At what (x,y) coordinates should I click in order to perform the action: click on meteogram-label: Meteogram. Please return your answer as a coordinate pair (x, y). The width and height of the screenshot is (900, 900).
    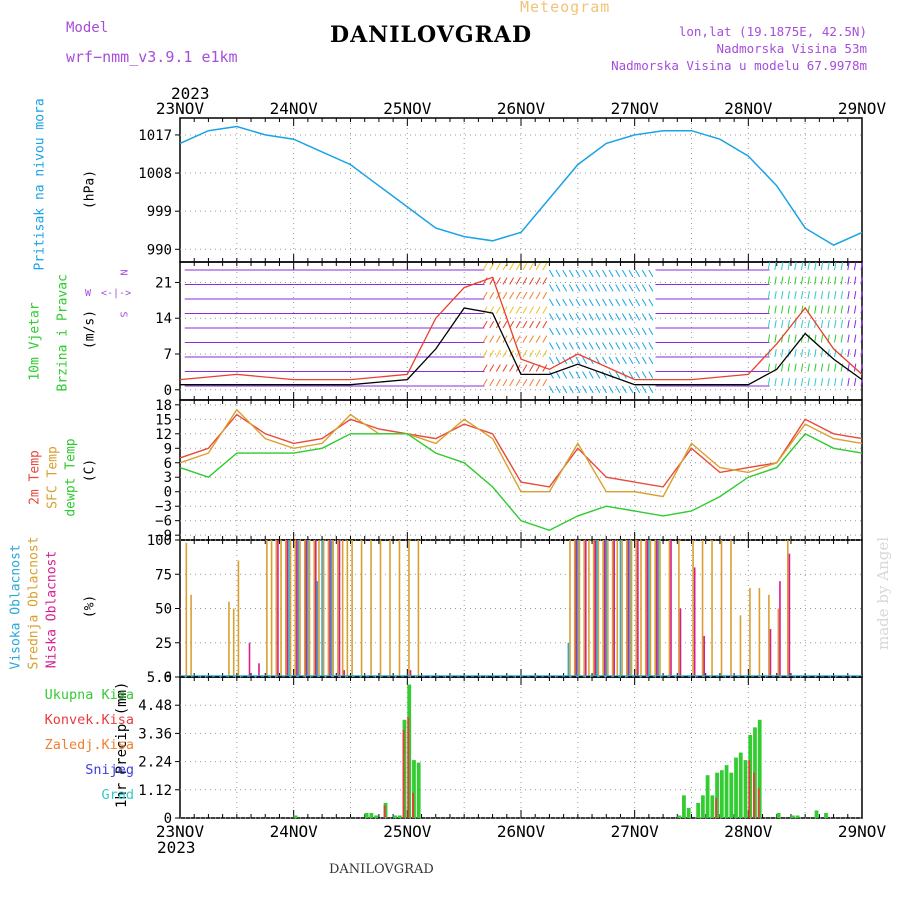
    Looking at the image, I should click on (565, 8).